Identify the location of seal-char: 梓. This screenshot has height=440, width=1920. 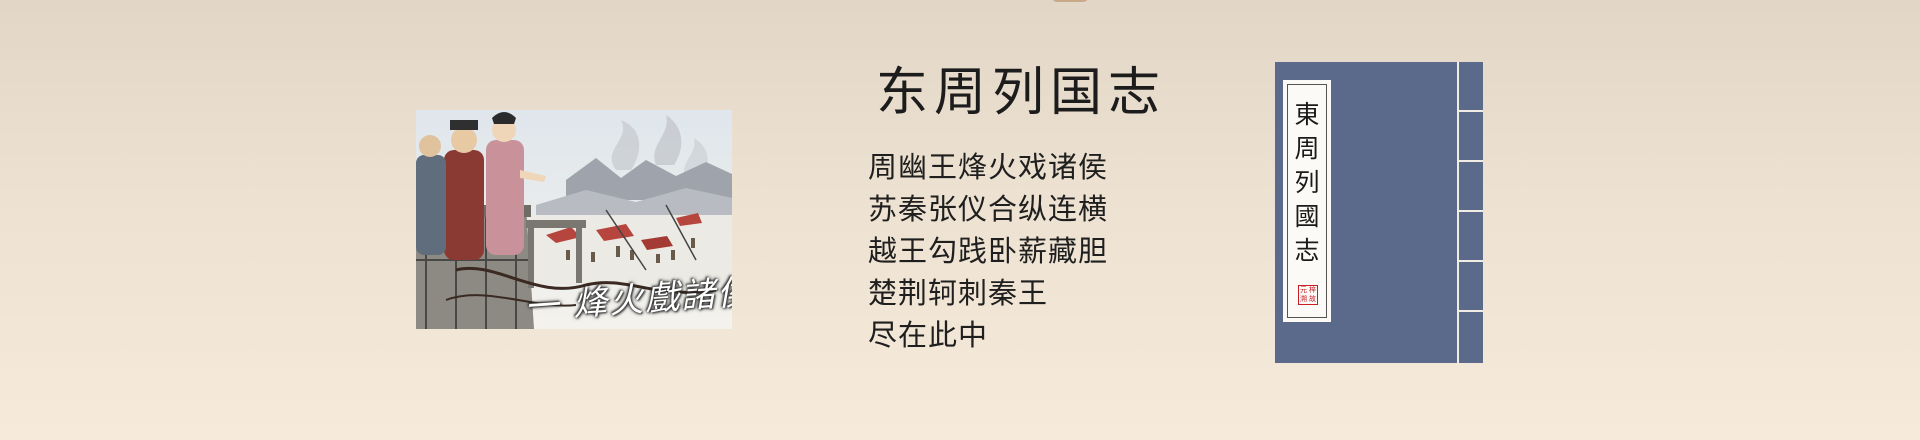
(1312, 290).